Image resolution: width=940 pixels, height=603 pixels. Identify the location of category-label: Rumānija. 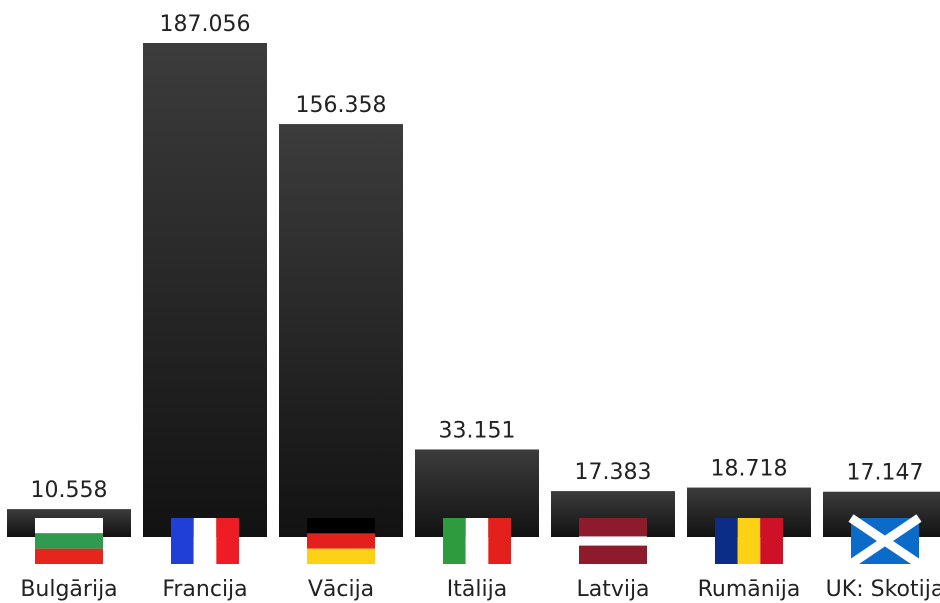
(749, 589).